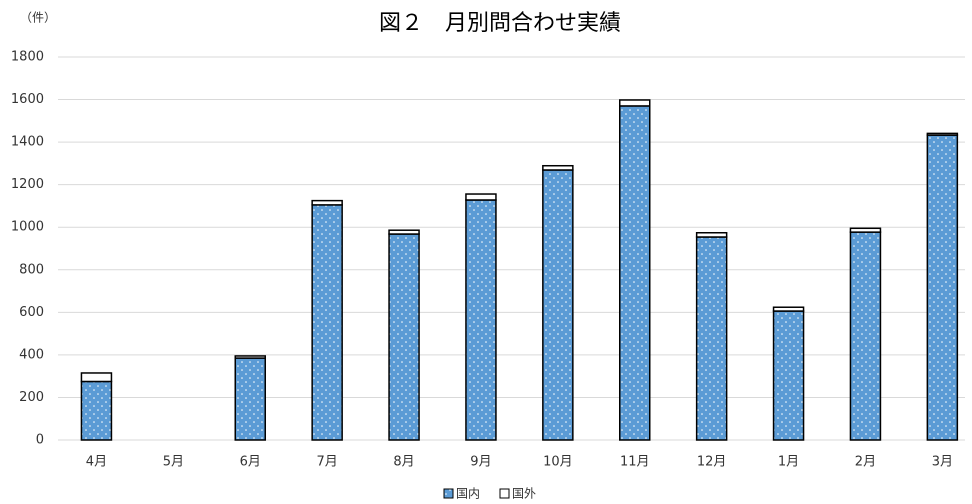  Describe the element at coordinates (480, 462) in the screenshot. I see `x-tick-label: 9月` at that location.